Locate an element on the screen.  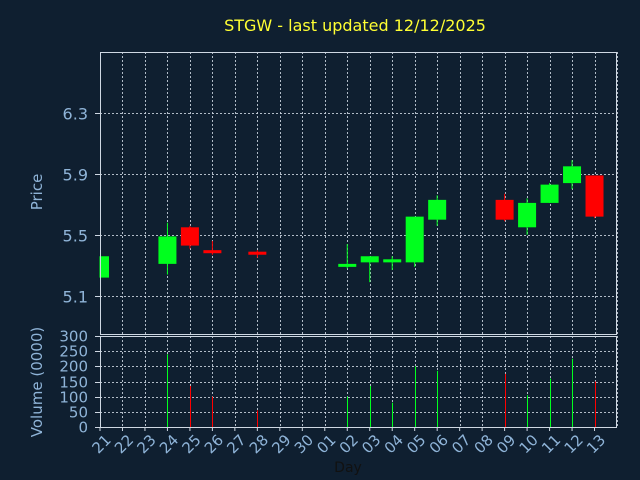
day-axis-title: Day is located at coordinates (348, 468).